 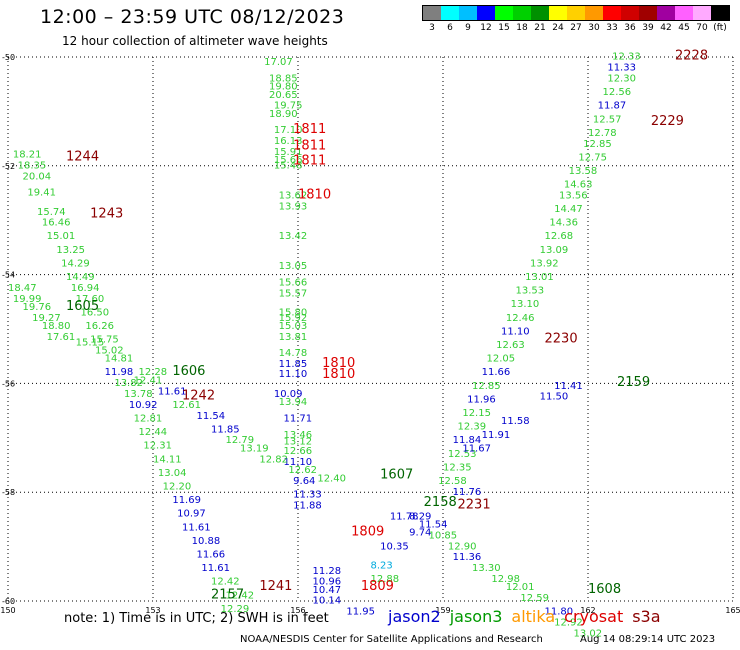 I want to click on x-tick-label: 162, so click(x=587, y=610).